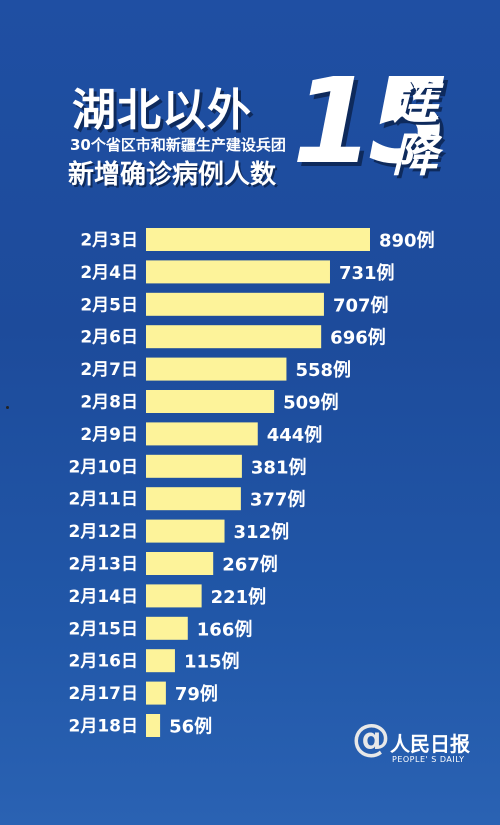 The image size is (500, 825). I want to click on value-label: 731例, so click(367, 273).